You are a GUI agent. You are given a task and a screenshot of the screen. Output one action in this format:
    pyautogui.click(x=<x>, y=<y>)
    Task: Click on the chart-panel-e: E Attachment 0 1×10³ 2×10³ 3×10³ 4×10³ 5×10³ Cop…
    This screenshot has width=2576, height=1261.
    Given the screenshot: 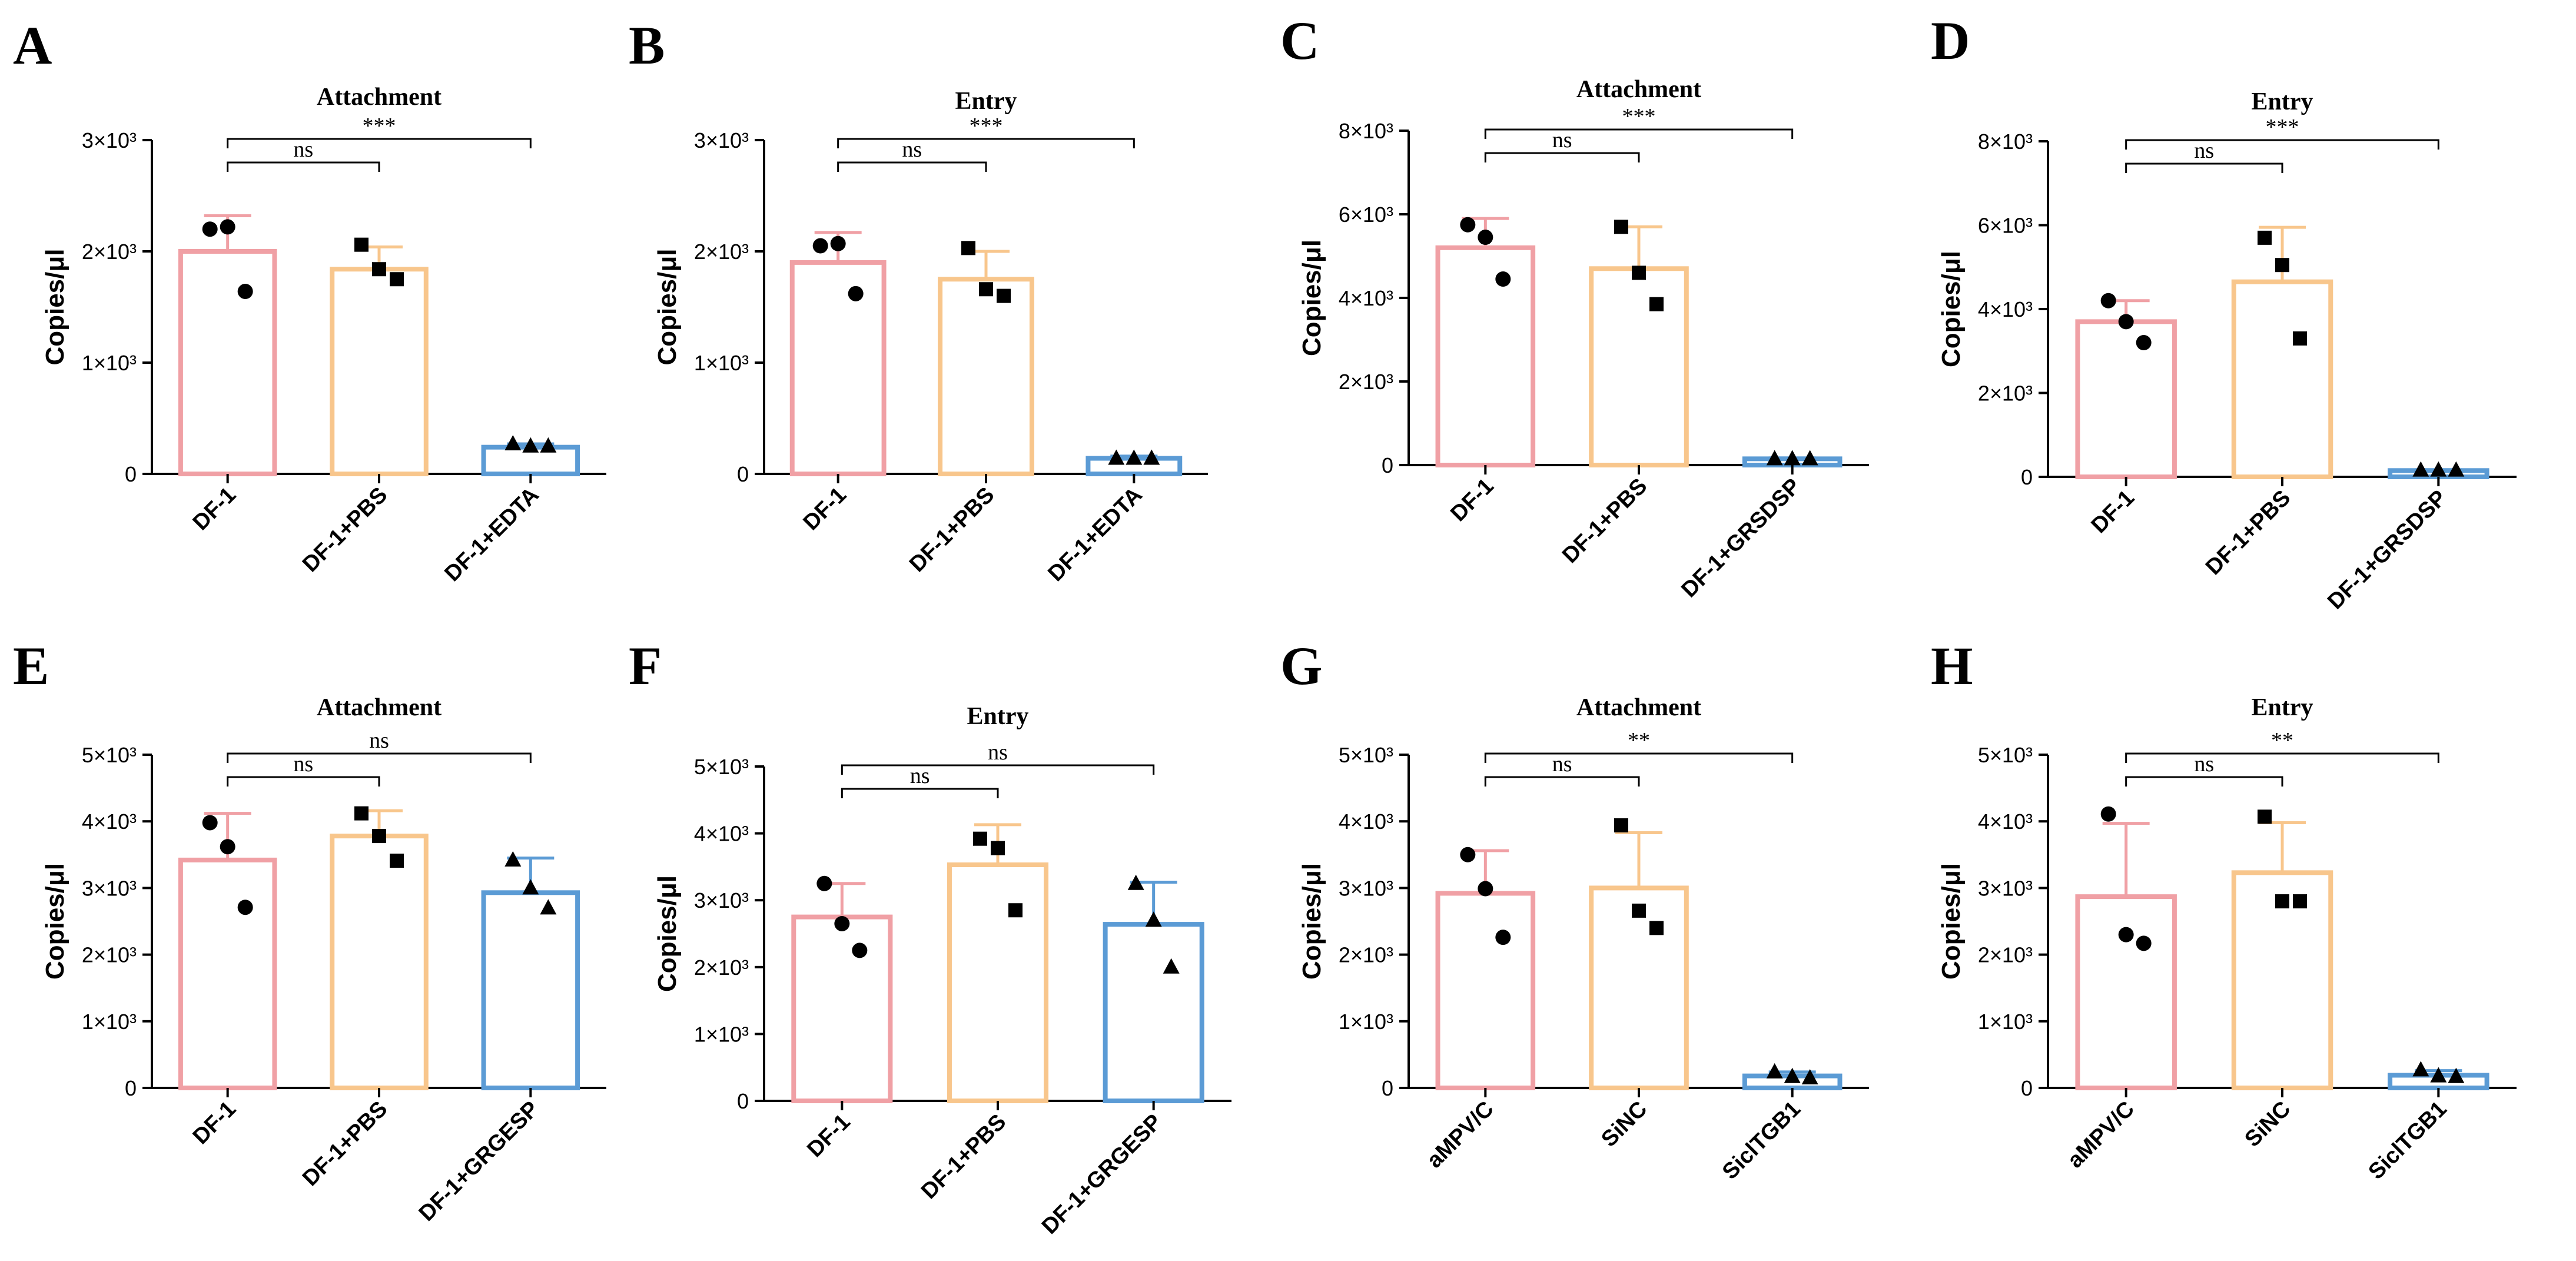 What is the action you would take?
    pyautogui.click(x=309, y=931)
    